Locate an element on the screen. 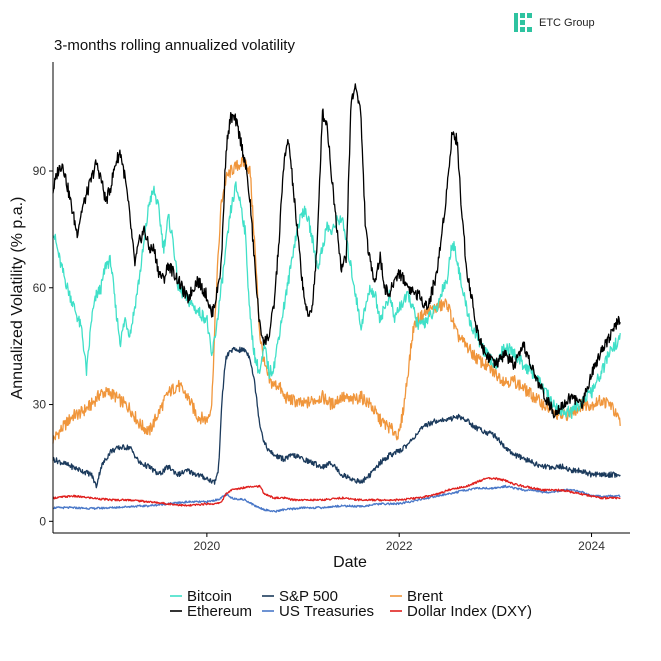 Image resolution: width=661 pixels, height=661 pixels. etc-group-logo-icon is located at coordinates (523, 22).